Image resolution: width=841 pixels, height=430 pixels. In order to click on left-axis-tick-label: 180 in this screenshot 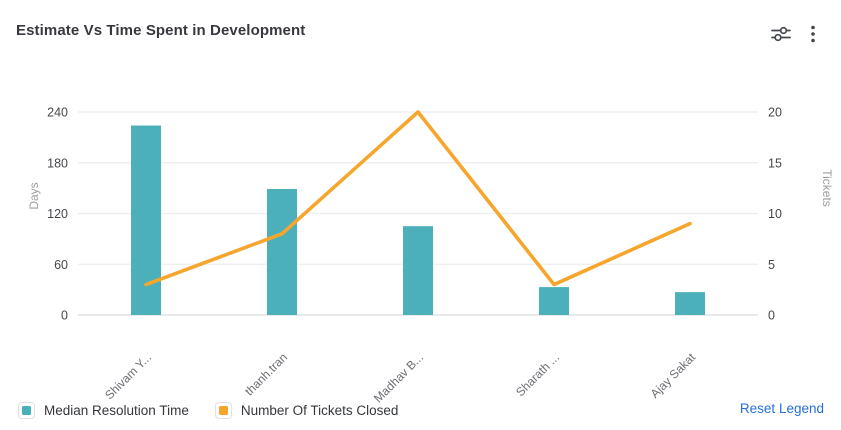, I will do `click(57, 163)`.